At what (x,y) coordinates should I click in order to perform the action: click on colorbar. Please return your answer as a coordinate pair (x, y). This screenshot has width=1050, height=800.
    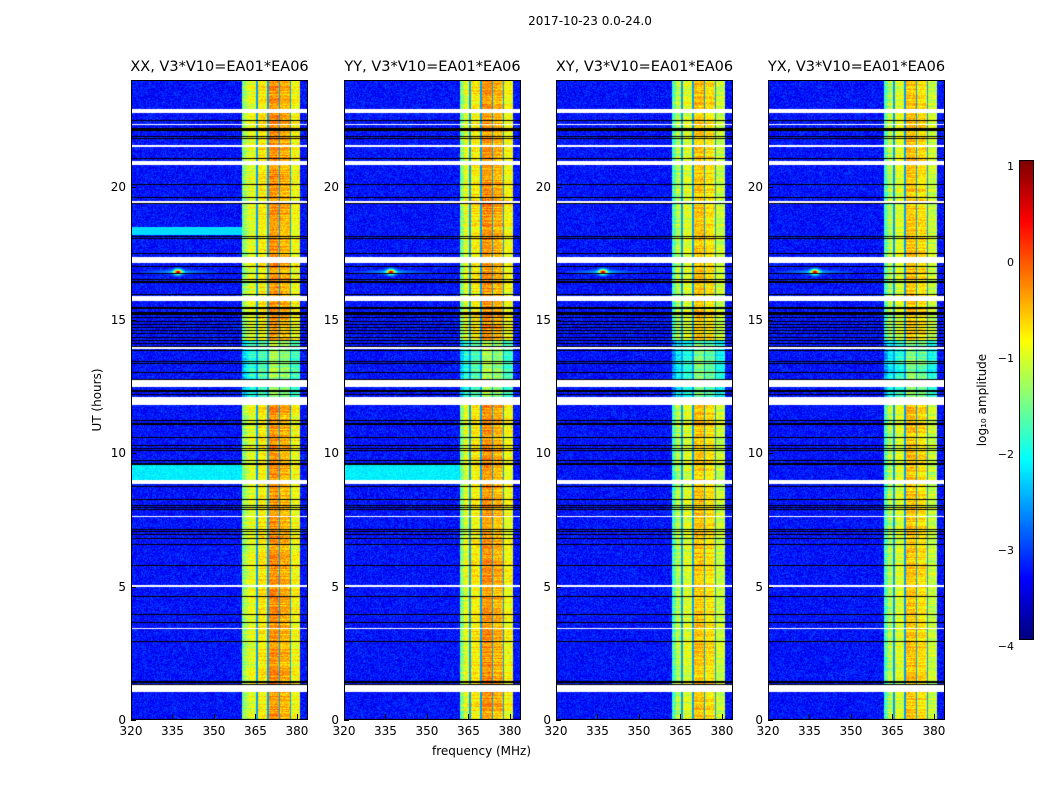
    Looking at the image, I should click on (1026, 400).